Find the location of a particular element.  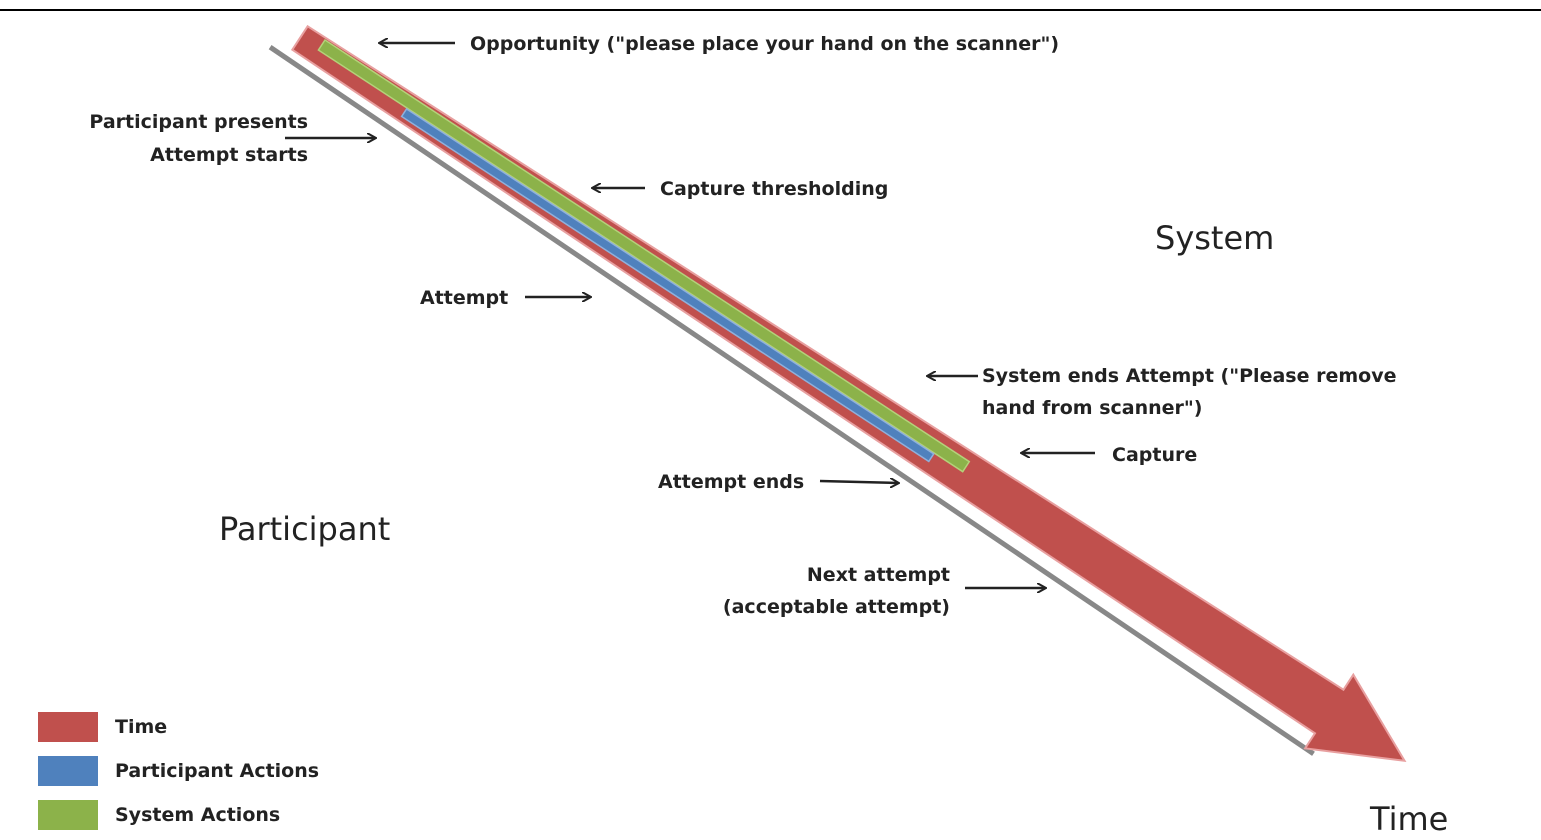

annotation: hand from scanner") is located at coordinates (1092, 408).